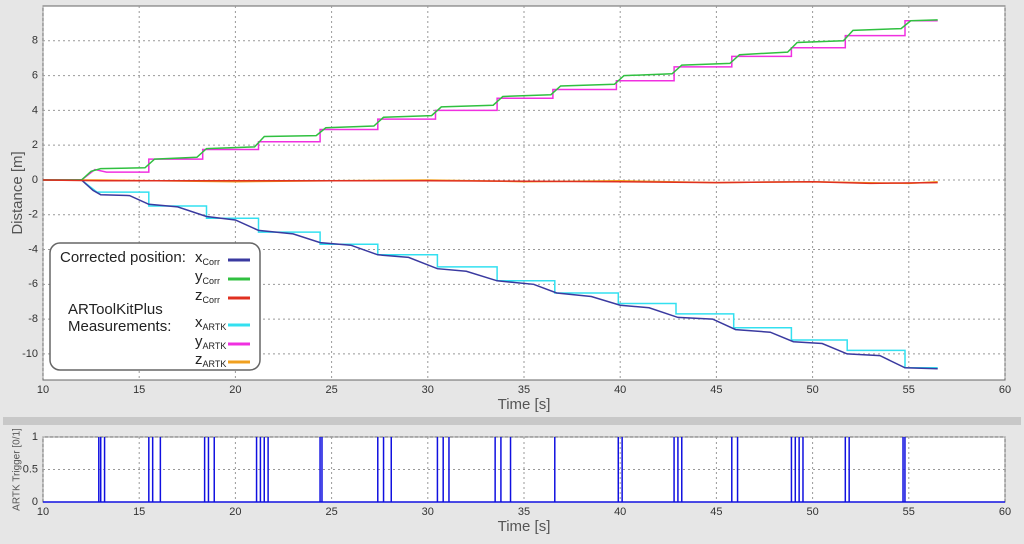 The height and width of the screenshot is (544, 1024). What do you see at coordinates (115, 309) in the screenshot?
I see `legend-group-label: ARToolKitPlus` at bounding box center [115, 309].